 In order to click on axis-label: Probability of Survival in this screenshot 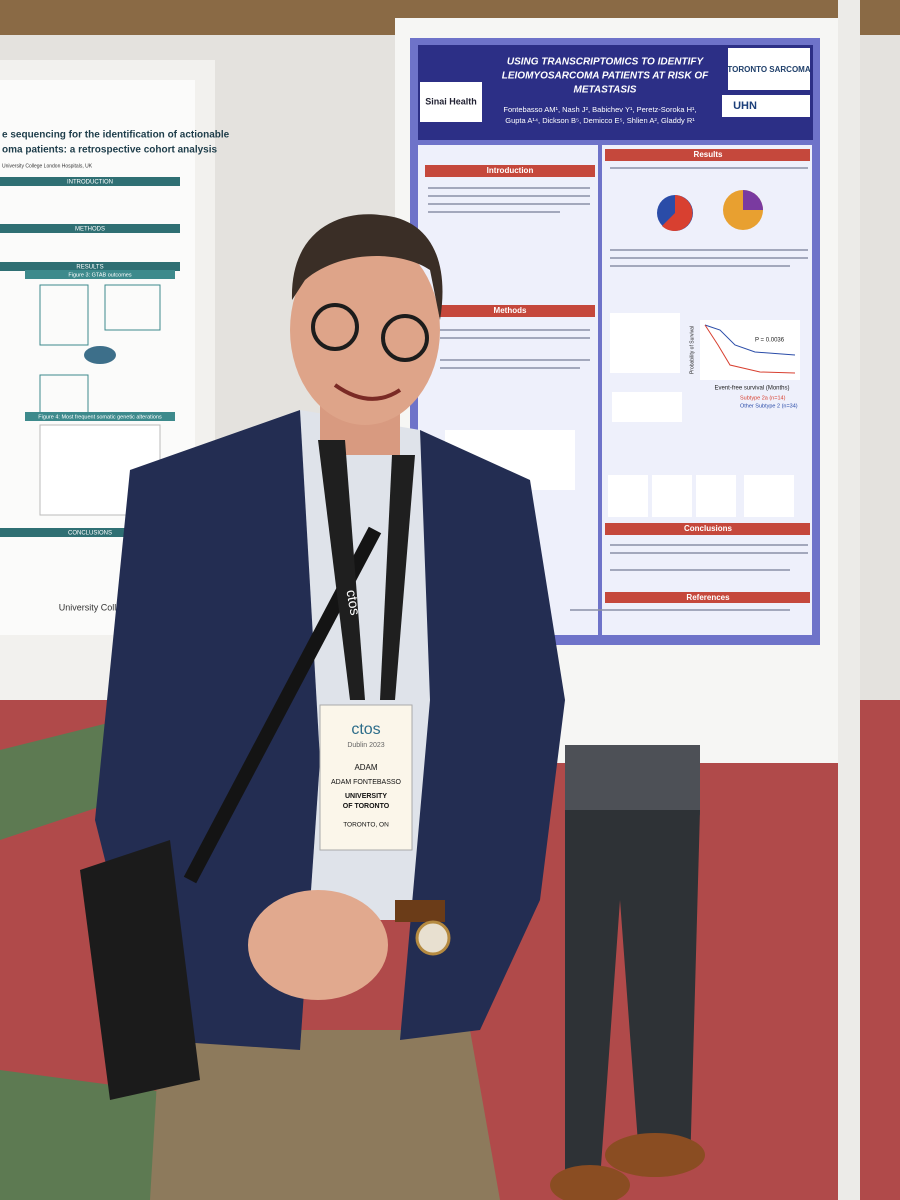, I will do `click(692, 350)`.